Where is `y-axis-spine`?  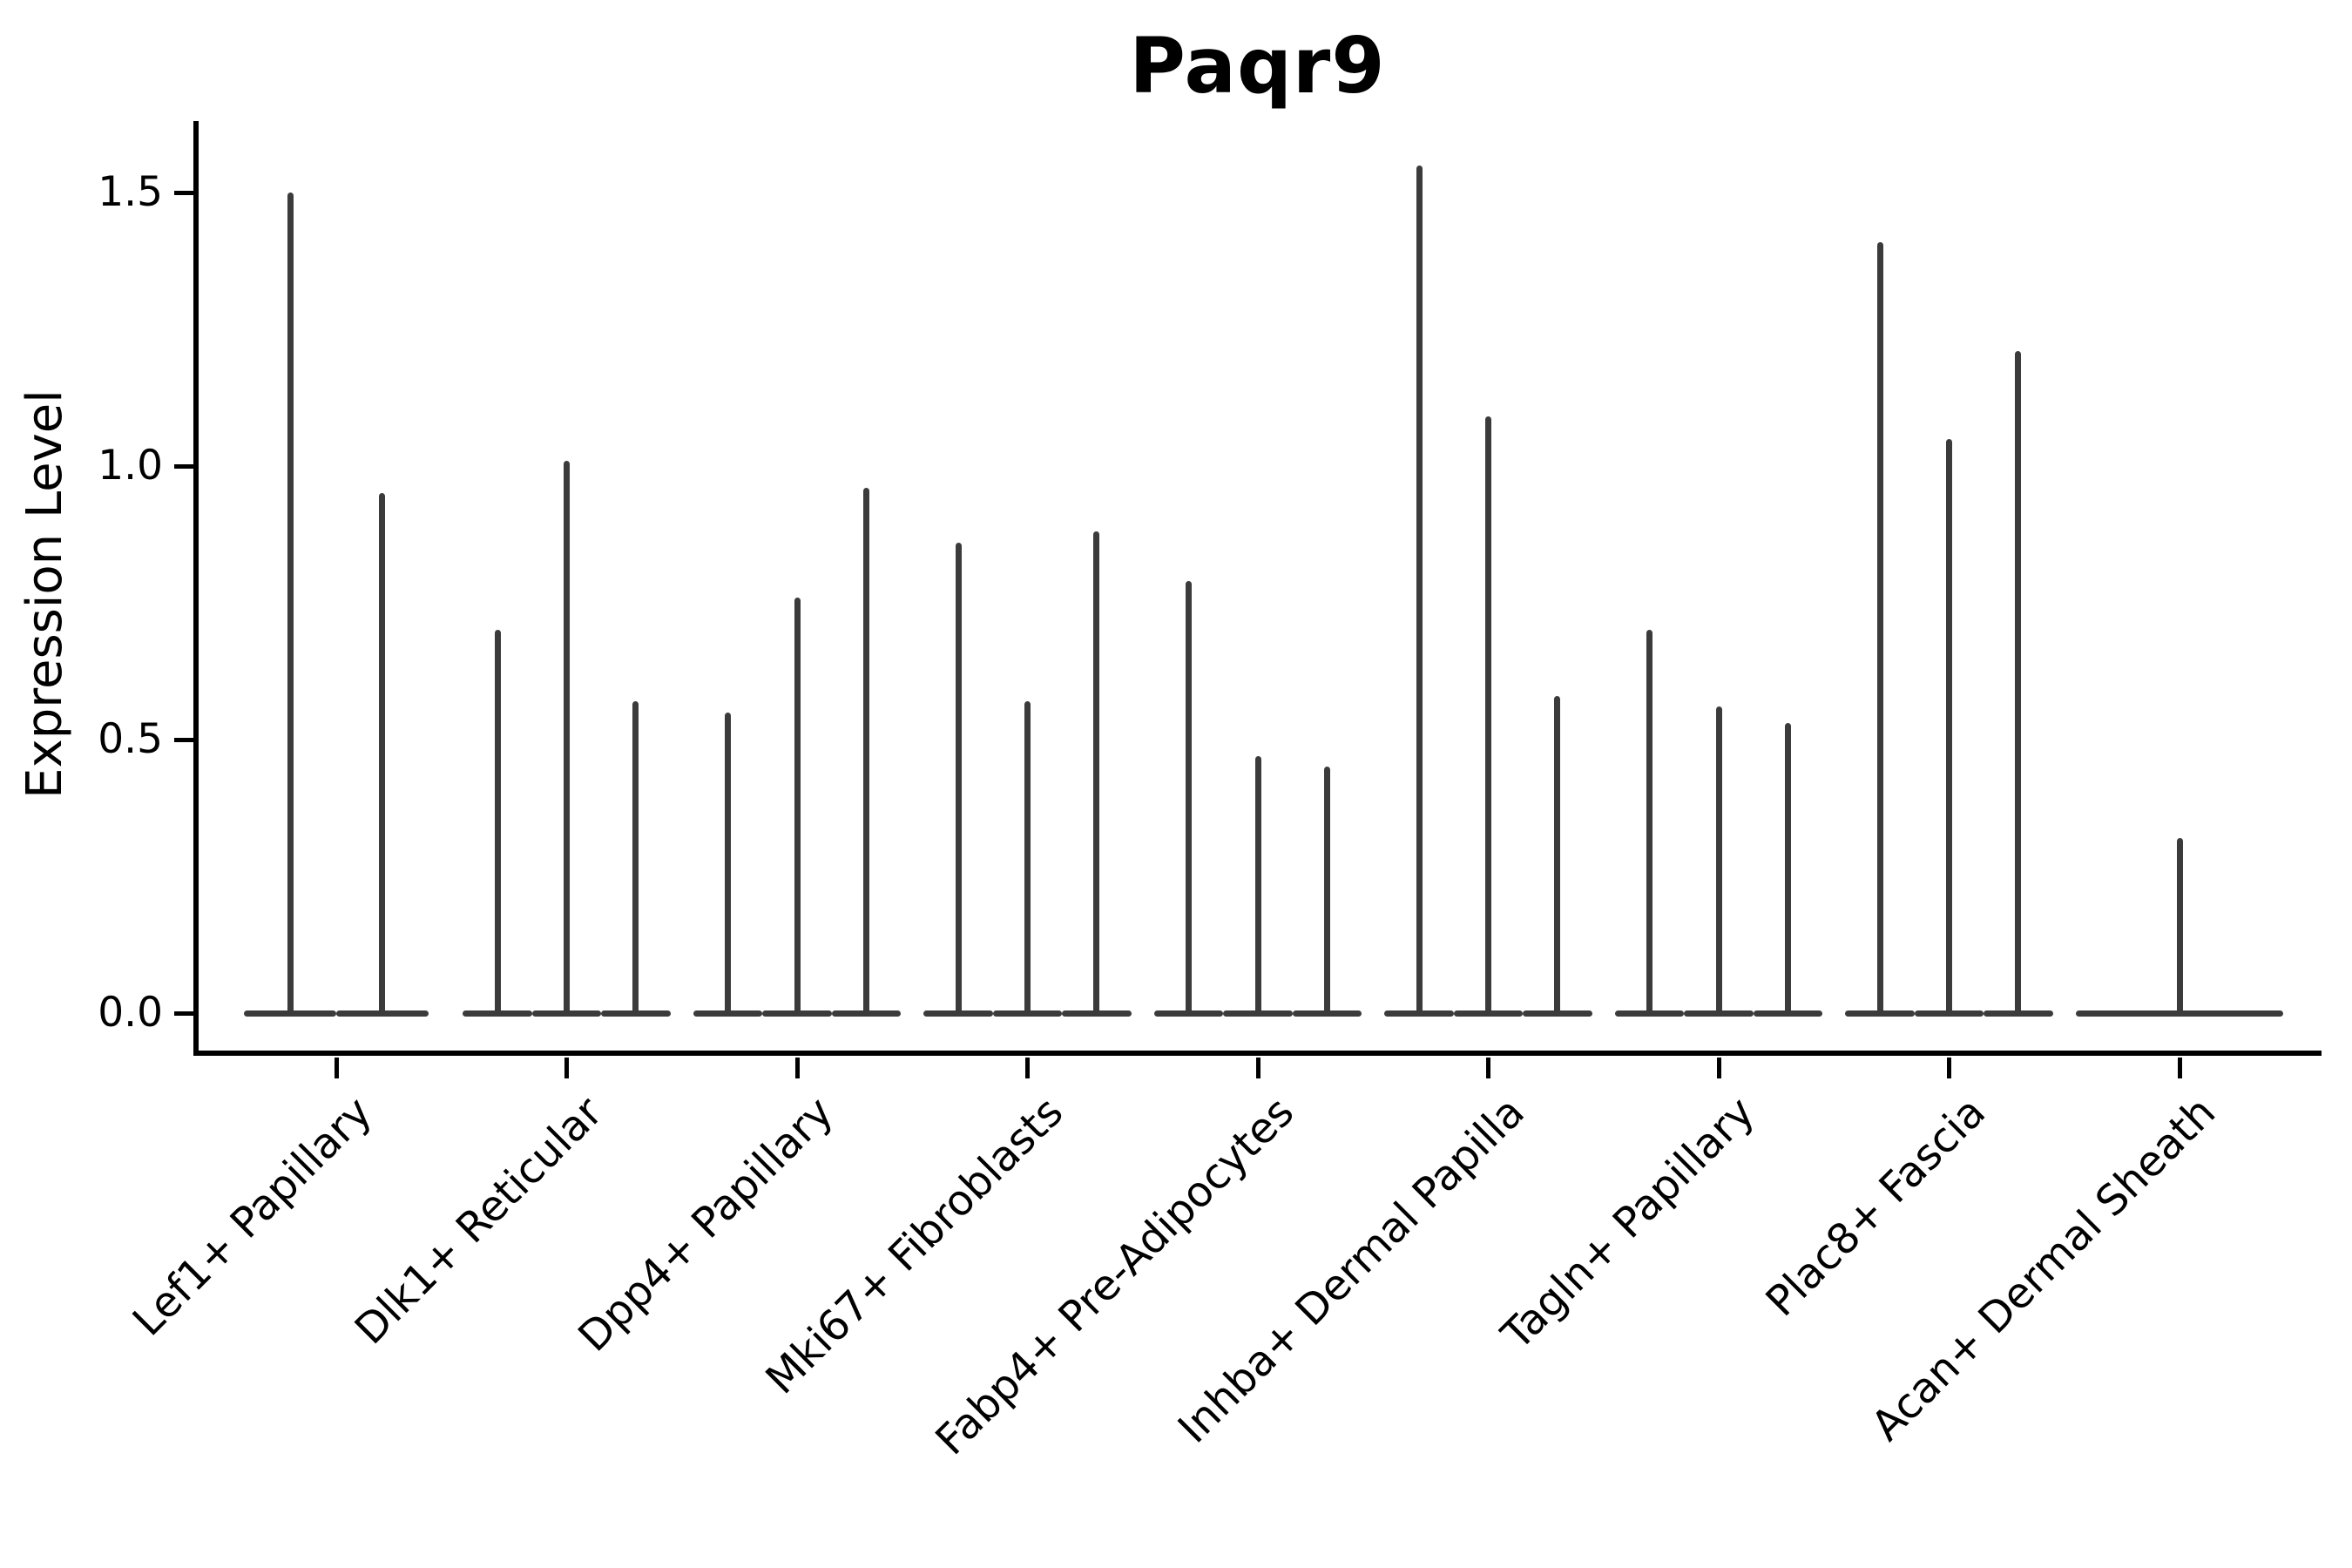
y-axis-spine is located at coordinates (196, 588).